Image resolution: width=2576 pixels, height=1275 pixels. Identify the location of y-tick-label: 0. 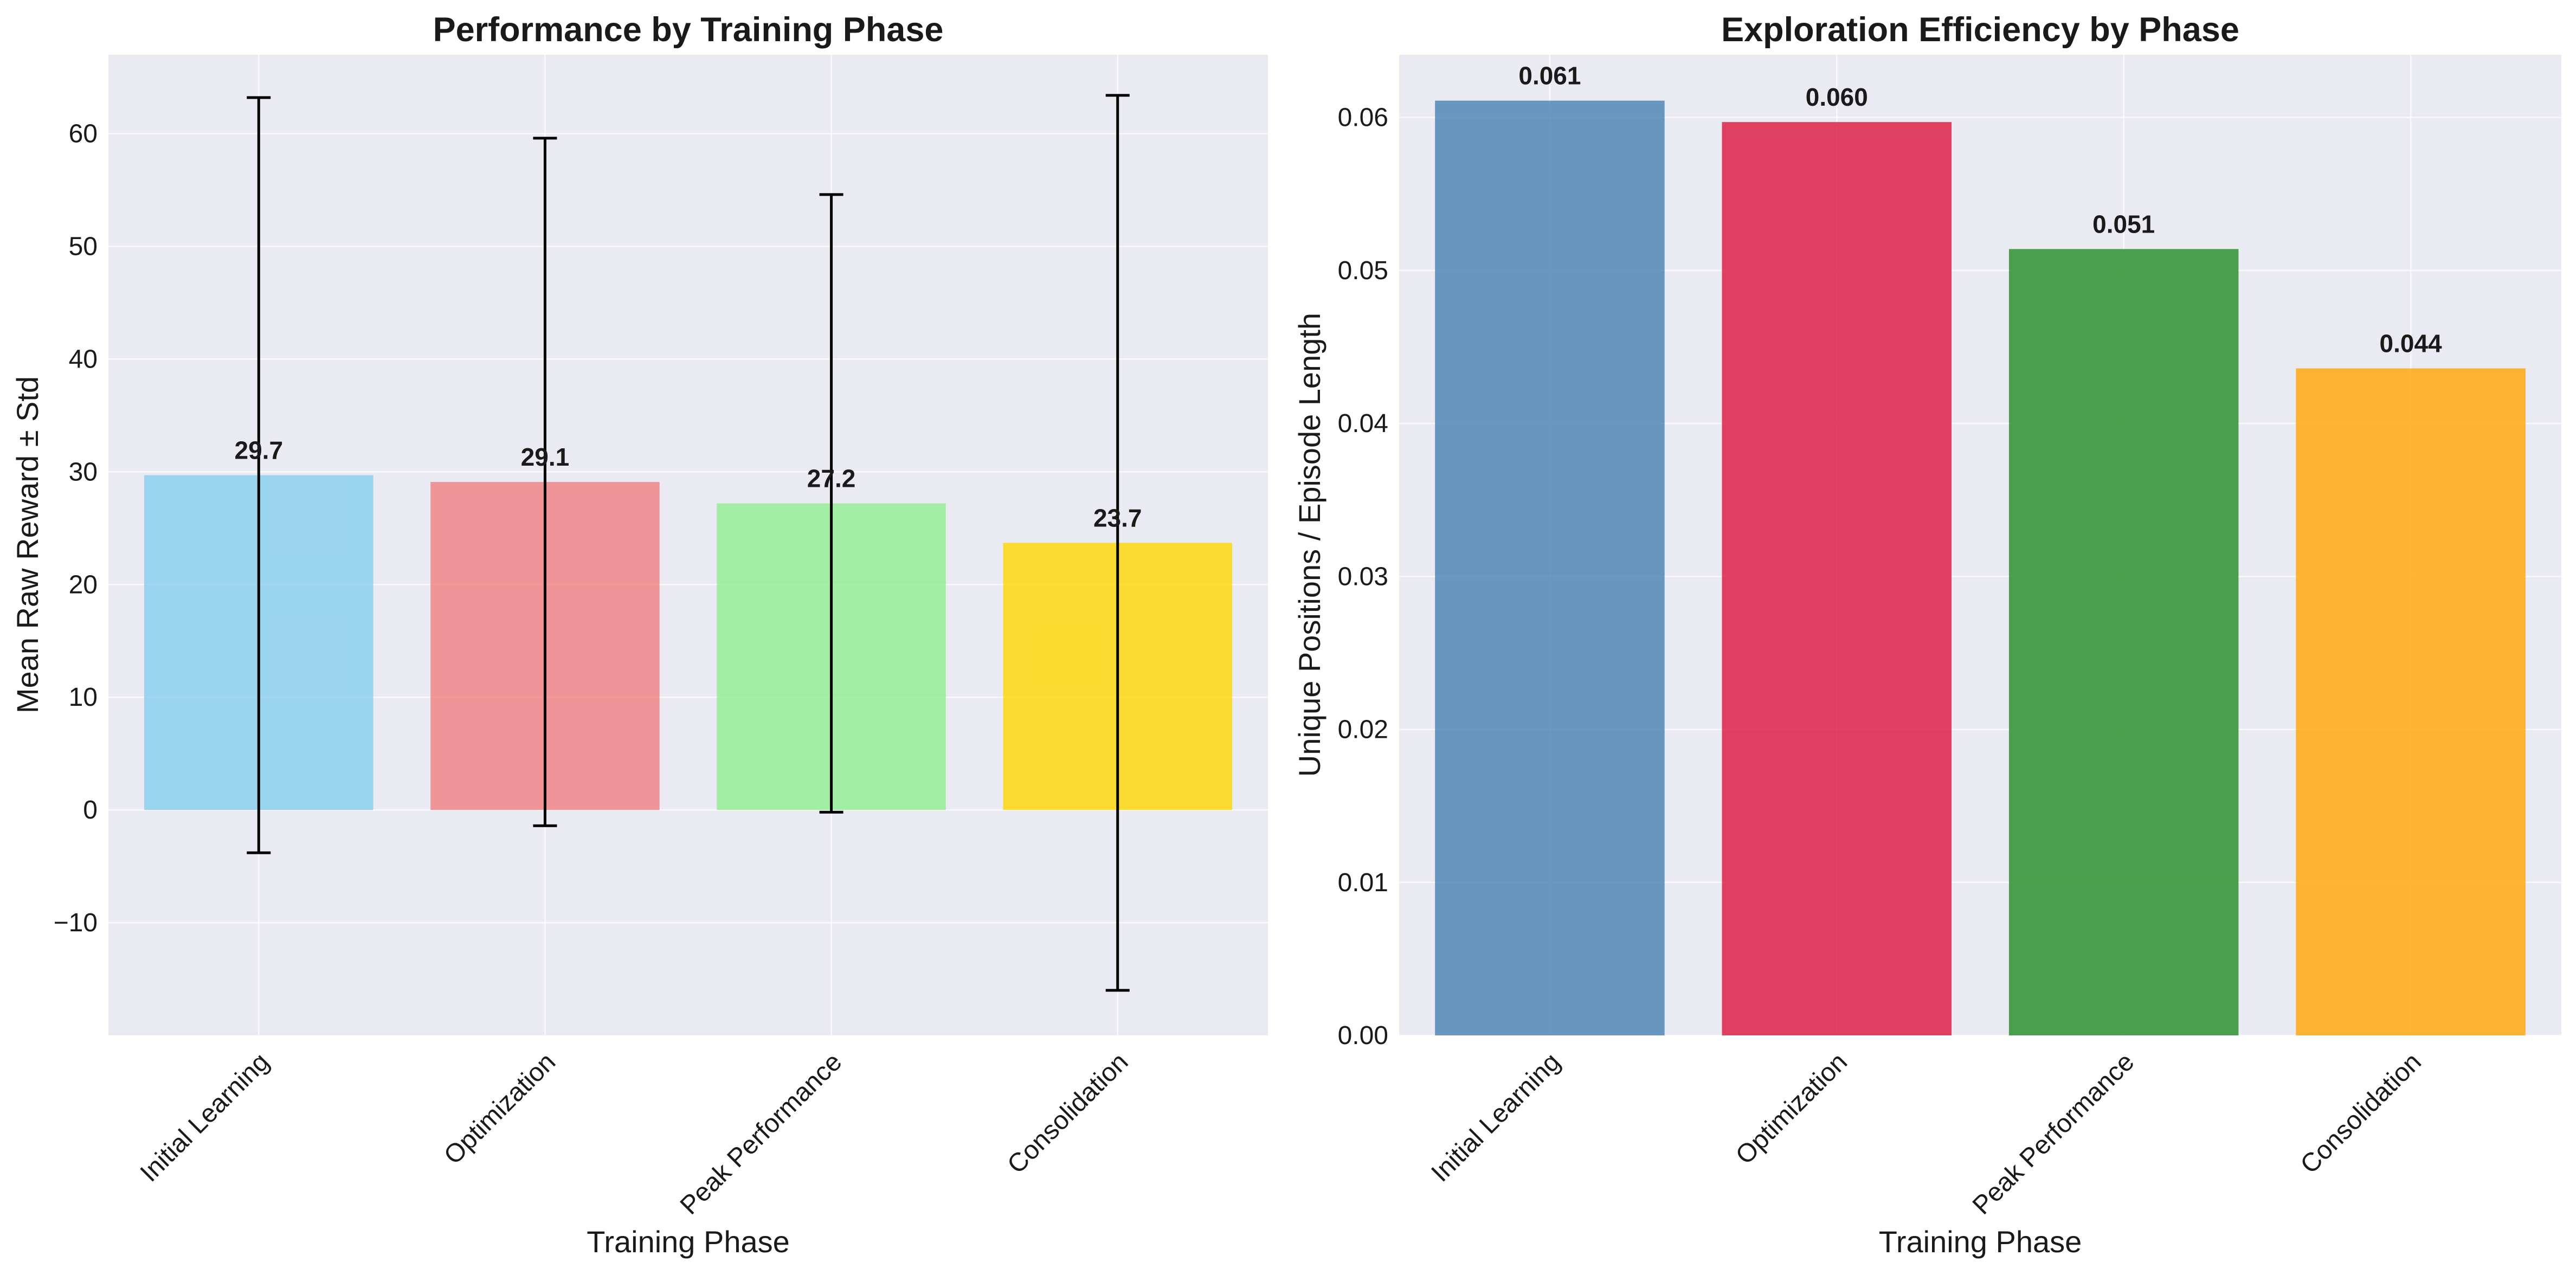
(90, 810).